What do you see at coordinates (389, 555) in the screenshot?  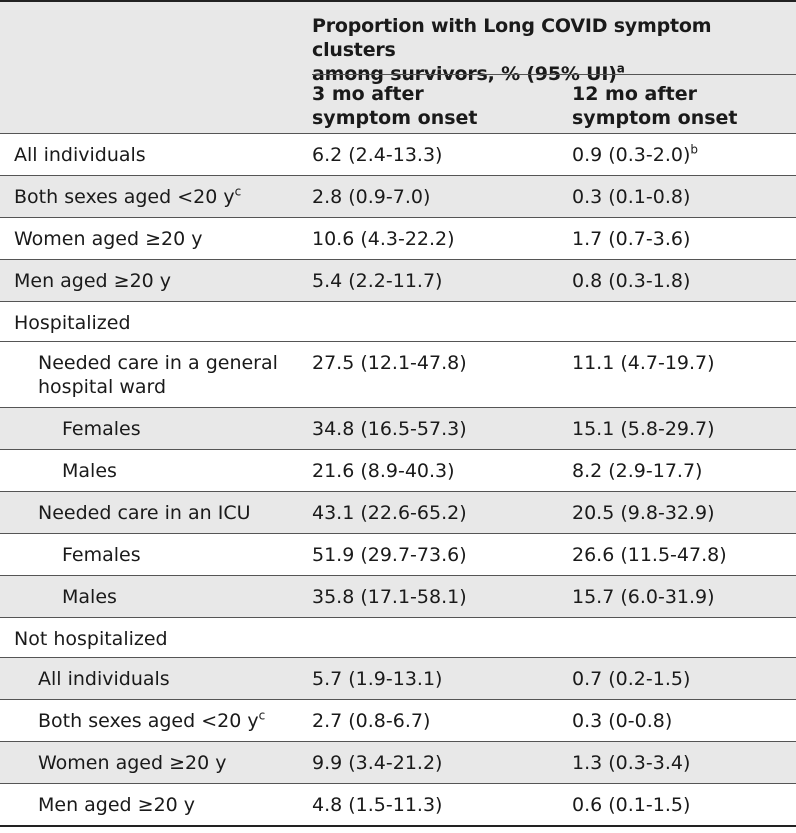 I see `value-3mo: 51.9 (29.7-73.6)` at bounding box center [389, 555].